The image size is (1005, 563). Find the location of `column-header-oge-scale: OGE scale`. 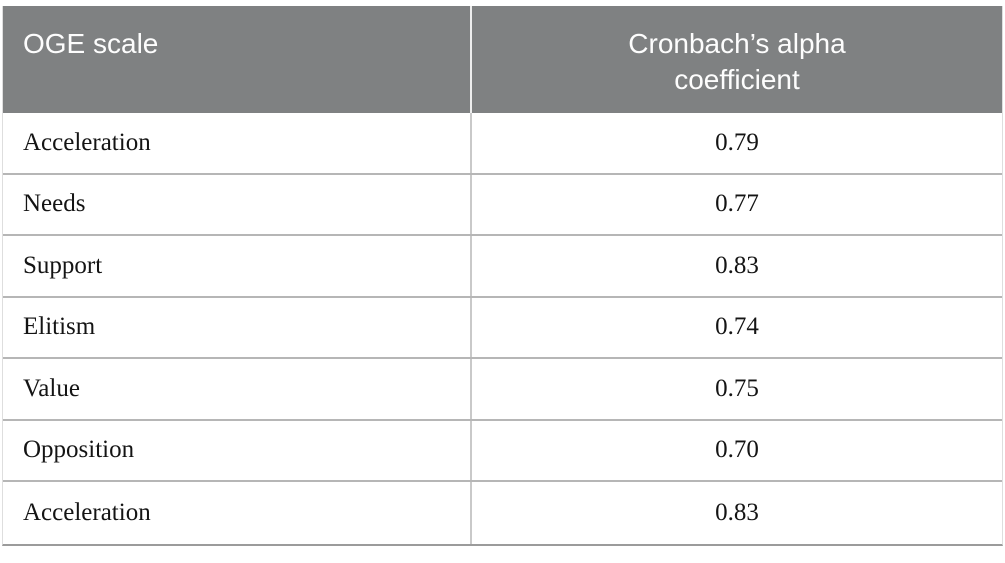

column-header-oge-scale: OGE scale is located at coordinates (237, 59).